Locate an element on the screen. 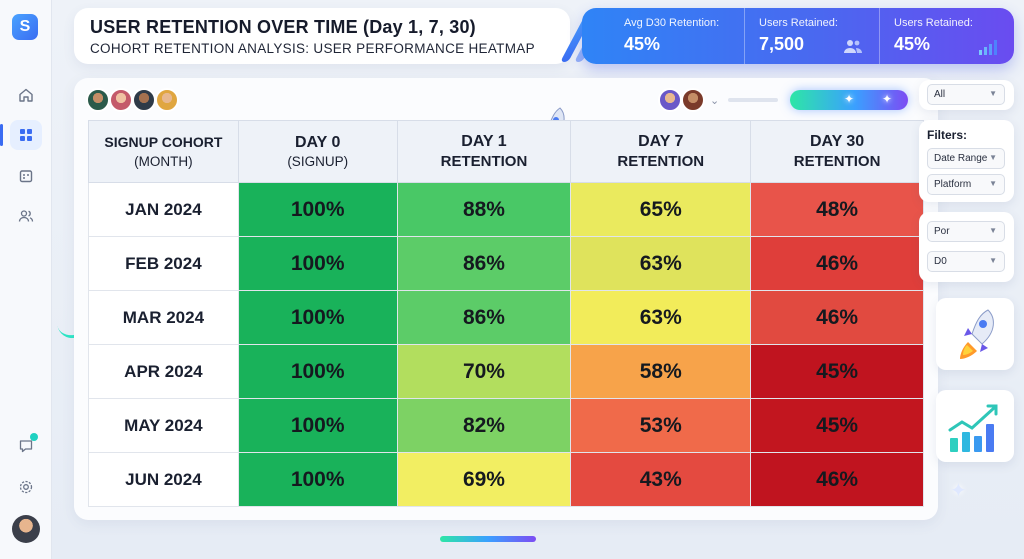 This screenshot has width=1024, height=559. retention-cell: 48% is located at coordinates (837, 209).